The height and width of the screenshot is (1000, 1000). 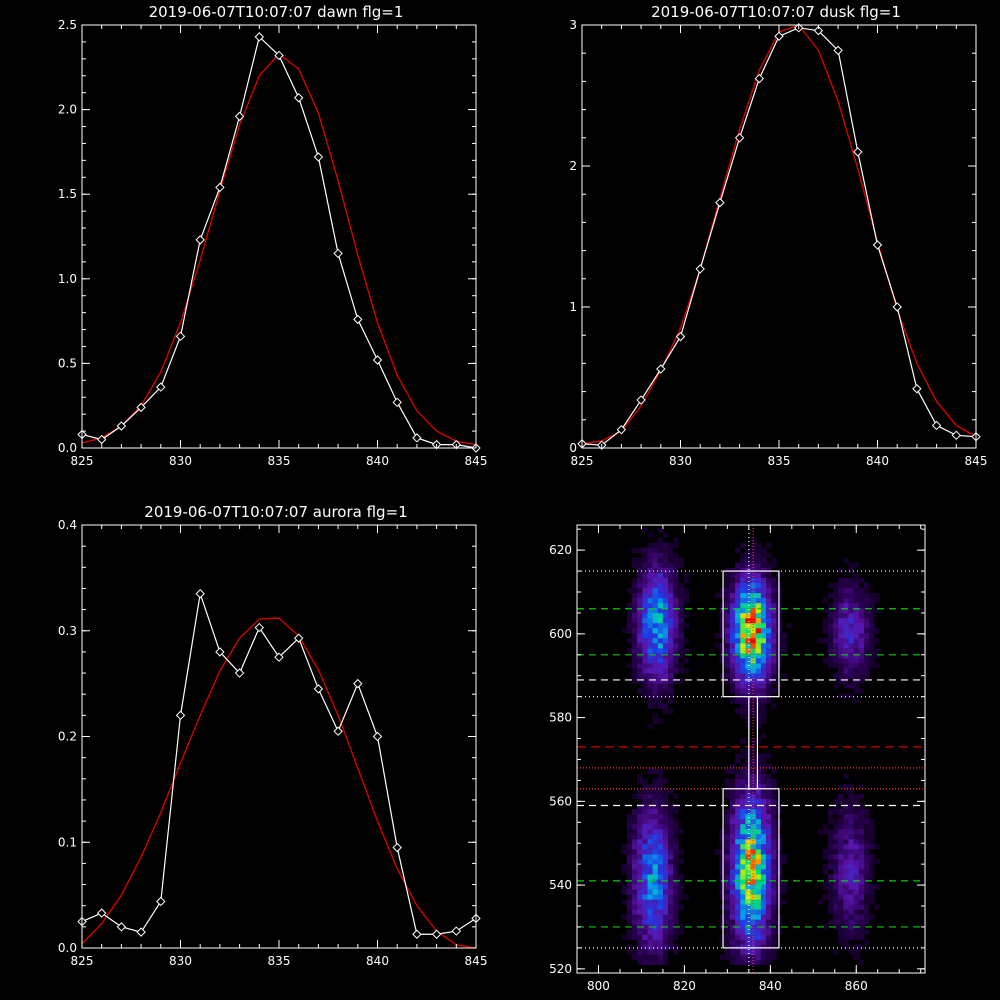 I want to click on x-tick-label: 835, so click(x=279, y=461).